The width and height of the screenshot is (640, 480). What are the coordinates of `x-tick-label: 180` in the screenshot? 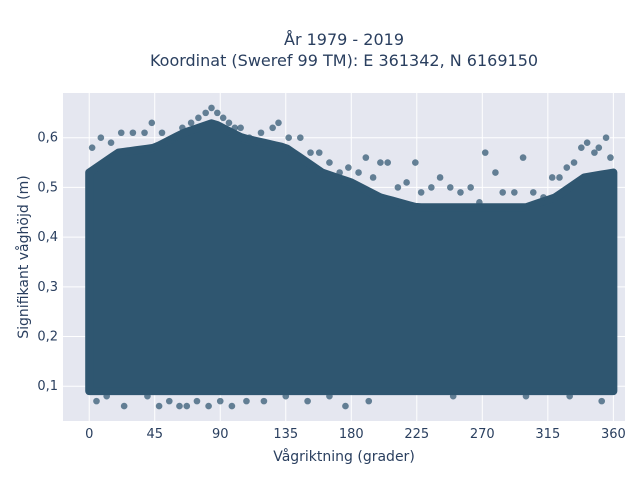 It's located at (351, 434).